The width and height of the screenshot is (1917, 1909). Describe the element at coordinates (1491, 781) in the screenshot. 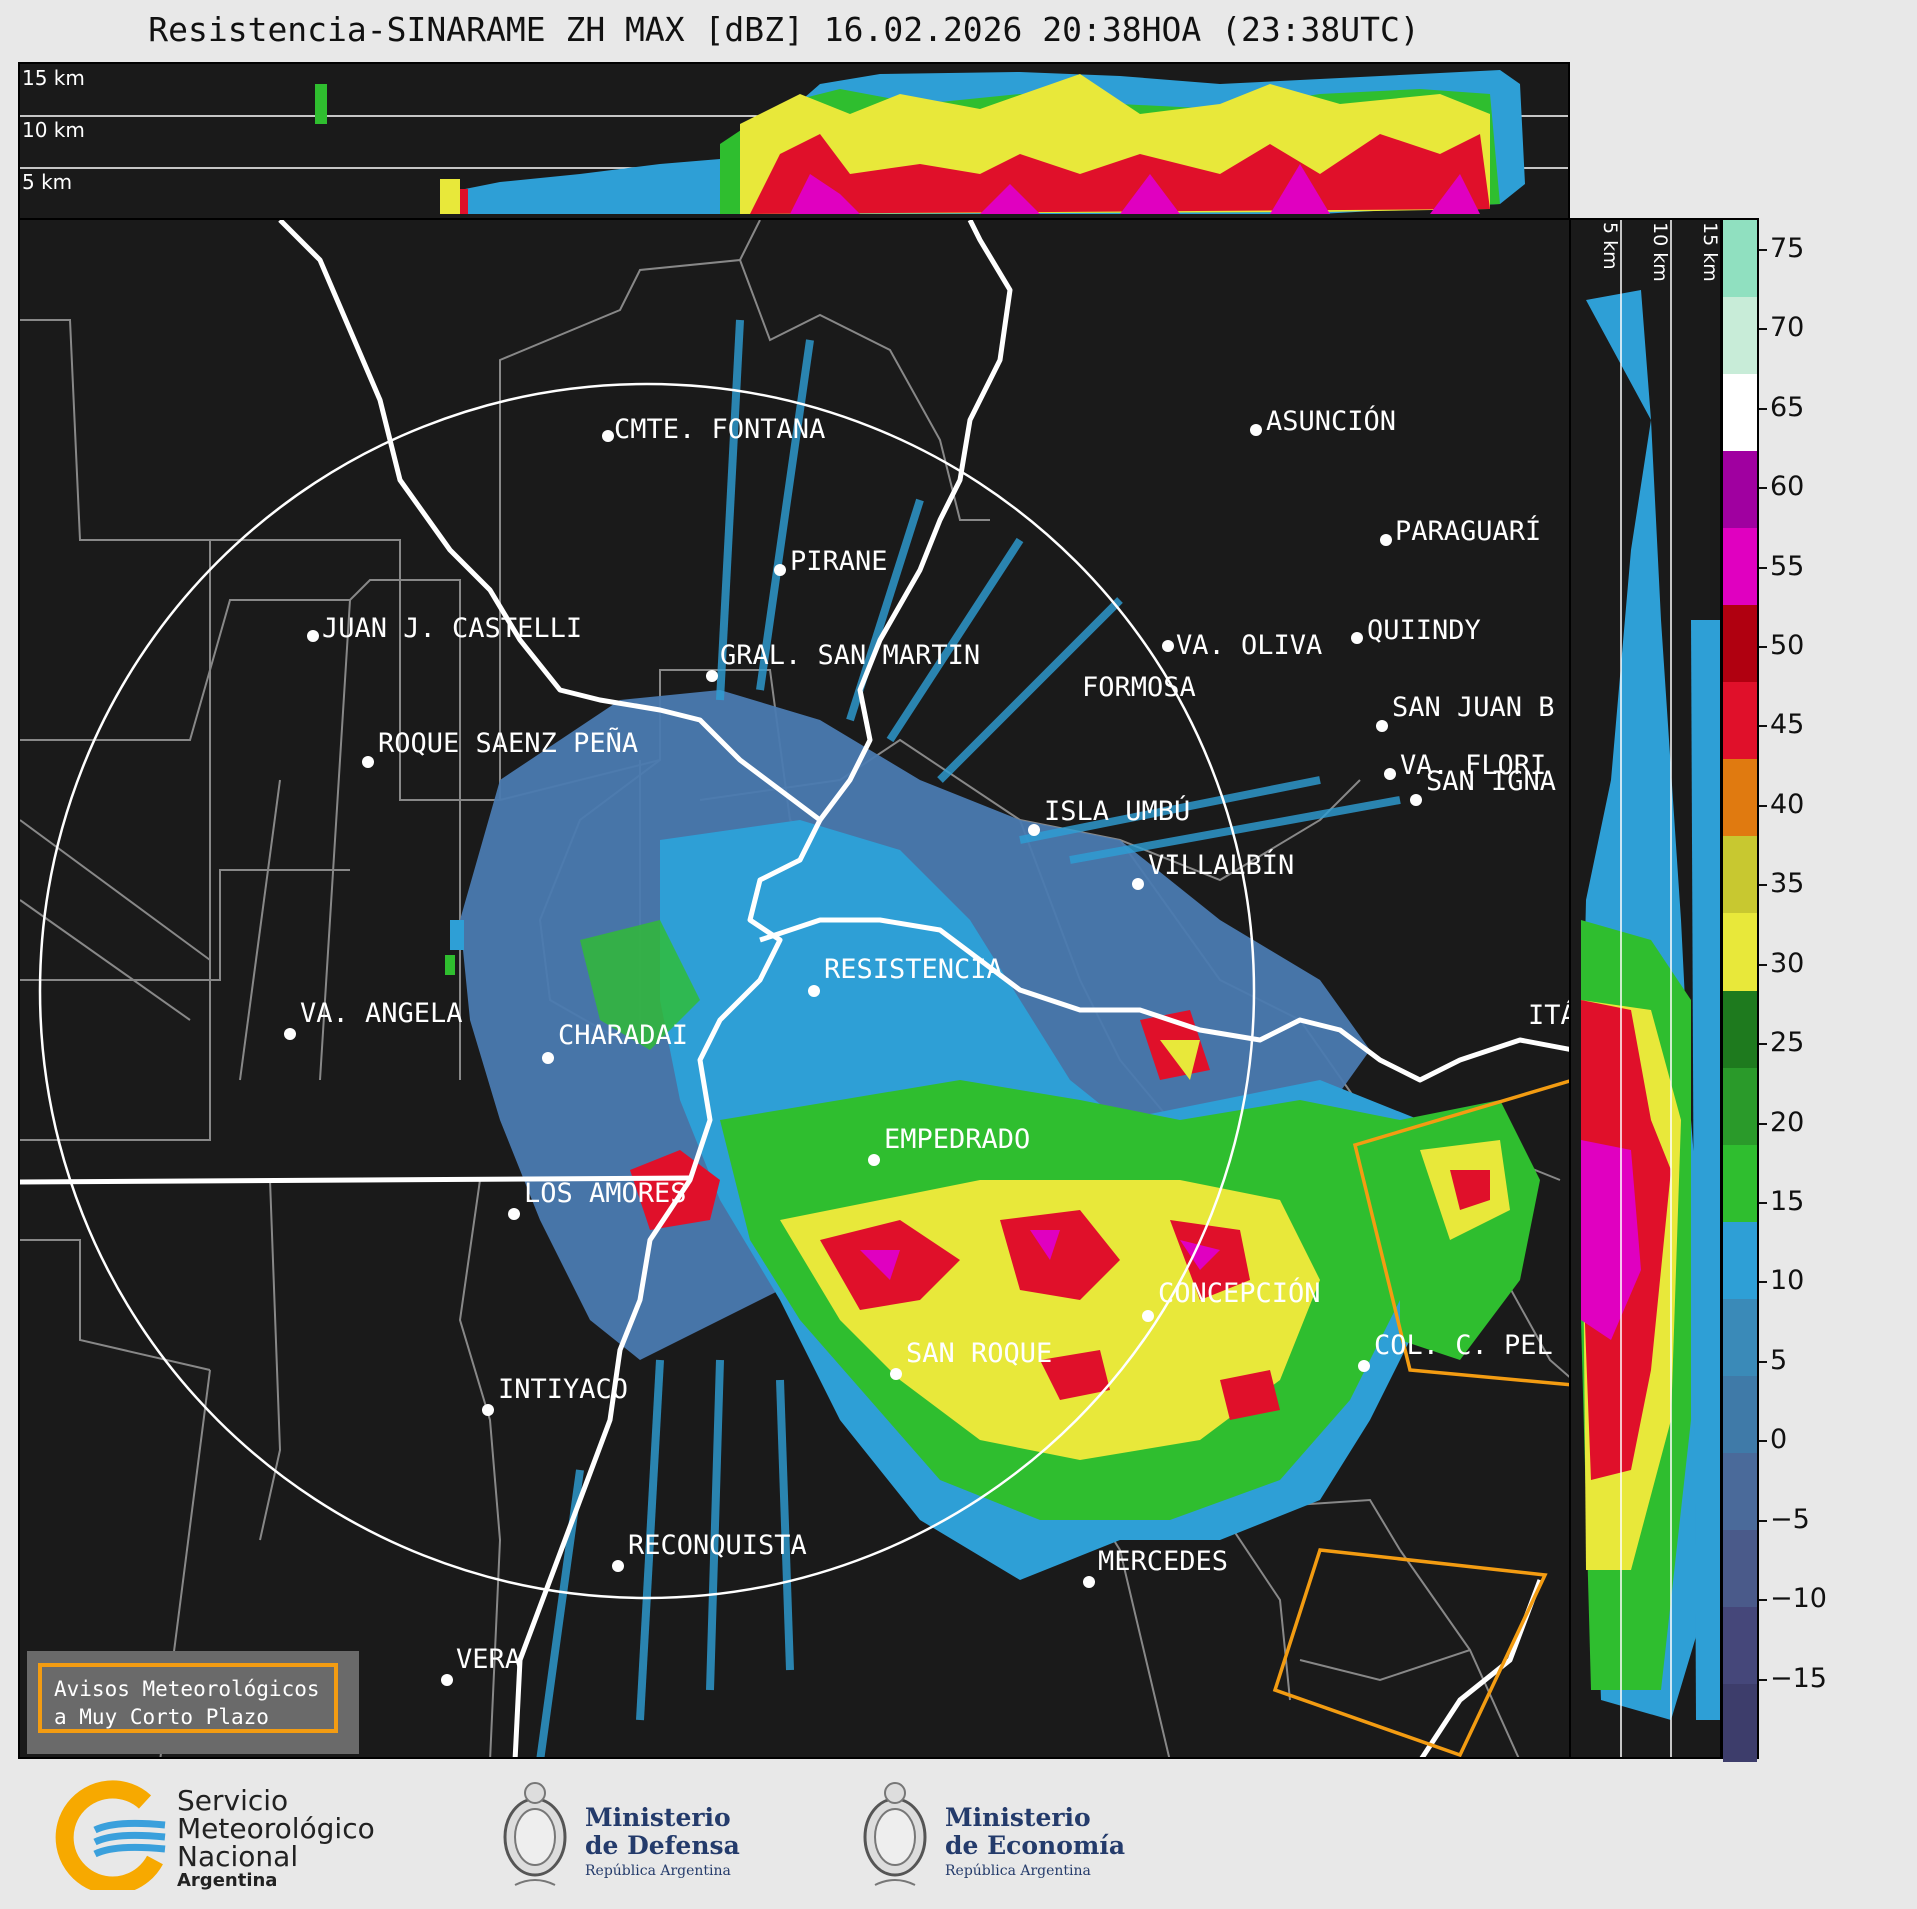

I see `city-label-san-igna: SAN IGNA` at that location.